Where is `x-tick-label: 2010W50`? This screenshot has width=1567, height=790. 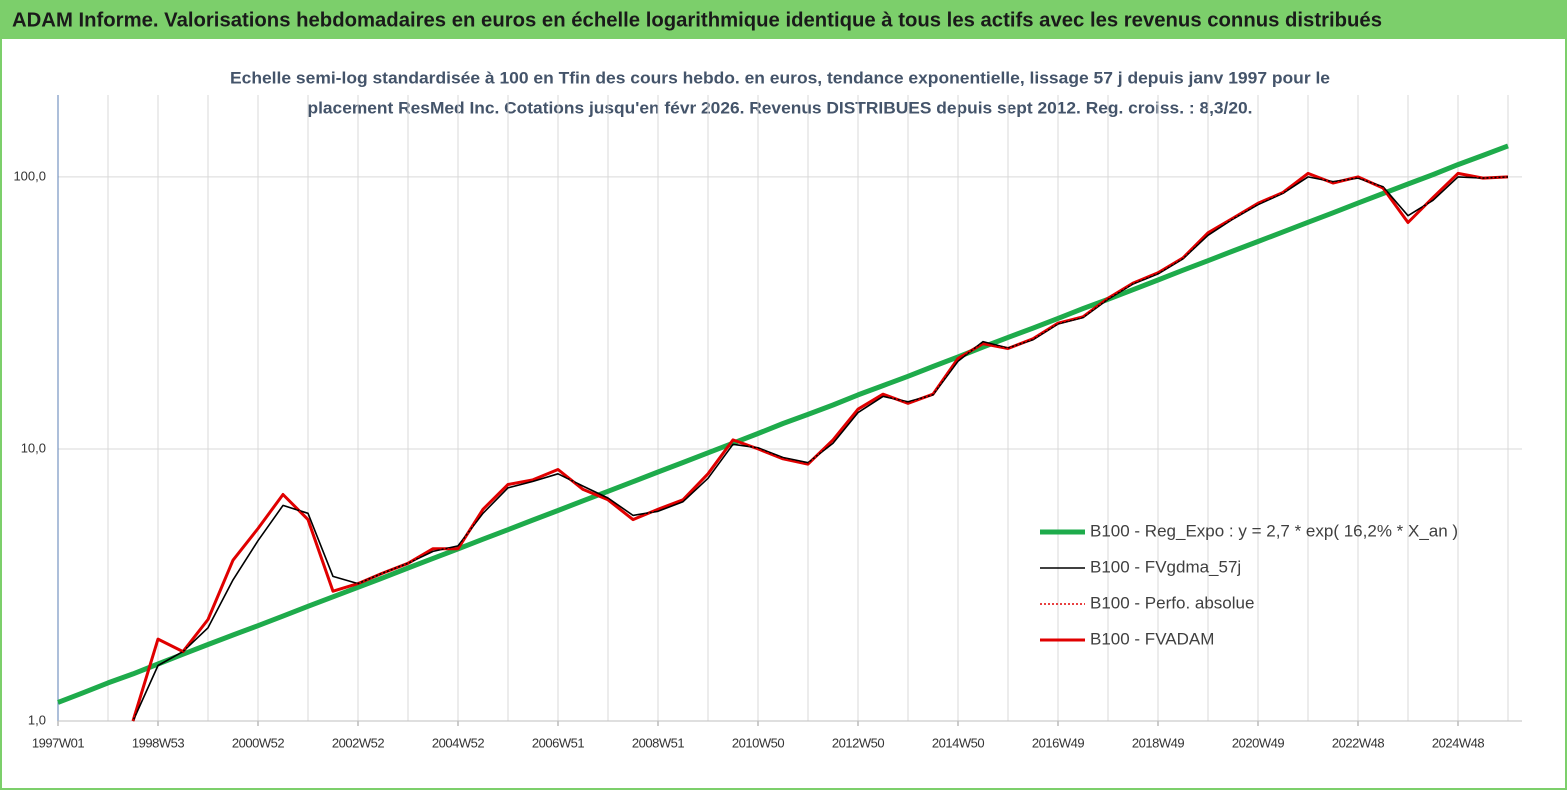 x-tick-label: 2010W50 is located at coordinates (758, 742).